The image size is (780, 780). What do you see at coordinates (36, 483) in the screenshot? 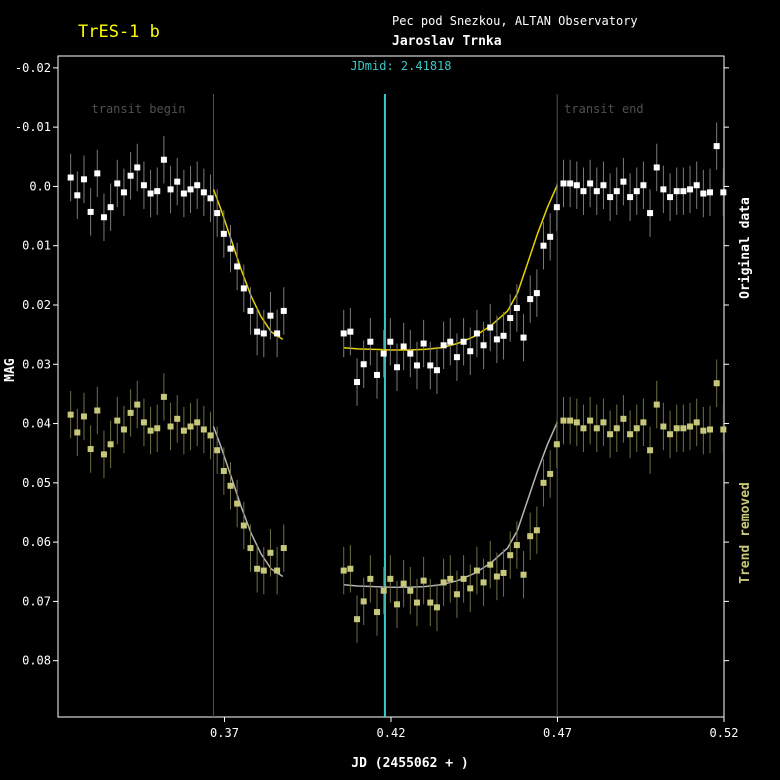
I see `y-tick-label: 0.05` at bounding box center [36, 483].